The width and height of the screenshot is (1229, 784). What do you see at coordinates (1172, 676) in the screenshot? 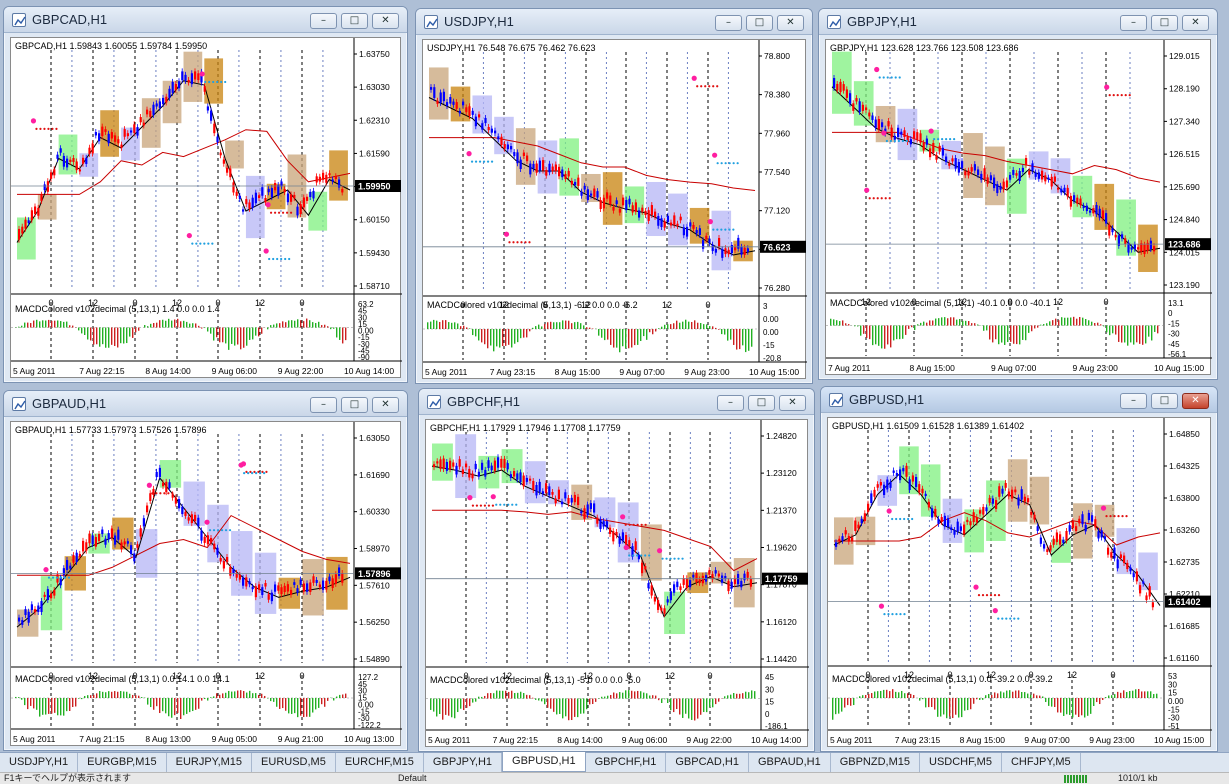
I see `macd-axis-label: 53` at bounding box center [1172, 676].